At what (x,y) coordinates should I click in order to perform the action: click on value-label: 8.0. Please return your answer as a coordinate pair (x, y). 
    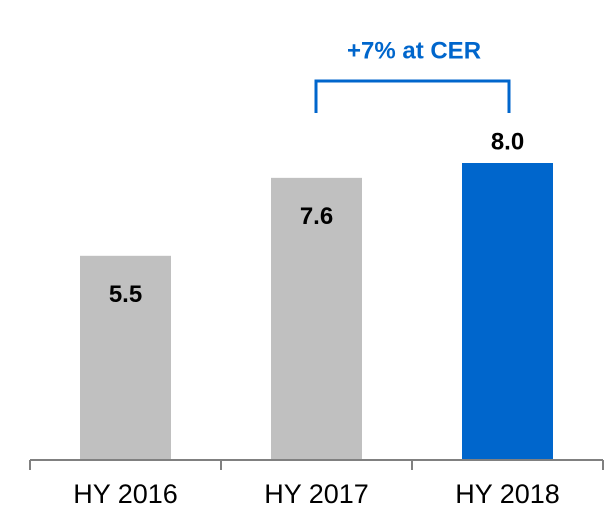
    Looking at the image, I should click on (507, 141).